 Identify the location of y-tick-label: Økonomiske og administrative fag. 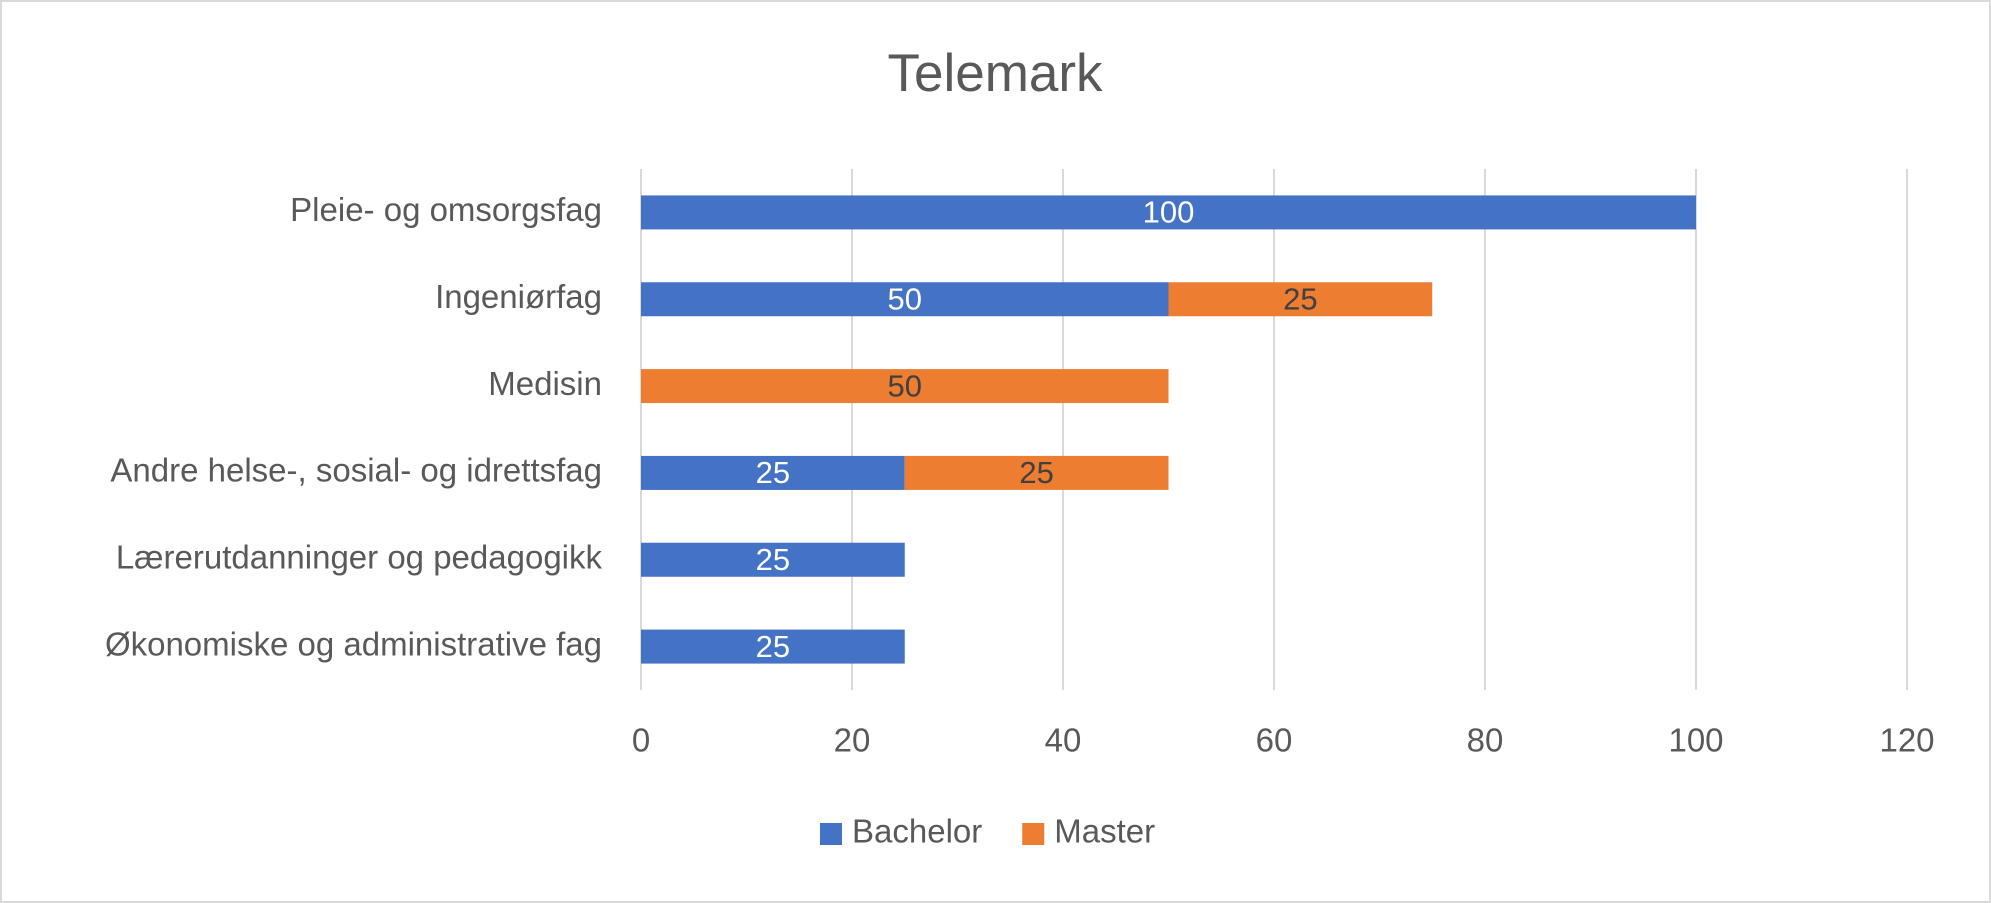
(353, 643).